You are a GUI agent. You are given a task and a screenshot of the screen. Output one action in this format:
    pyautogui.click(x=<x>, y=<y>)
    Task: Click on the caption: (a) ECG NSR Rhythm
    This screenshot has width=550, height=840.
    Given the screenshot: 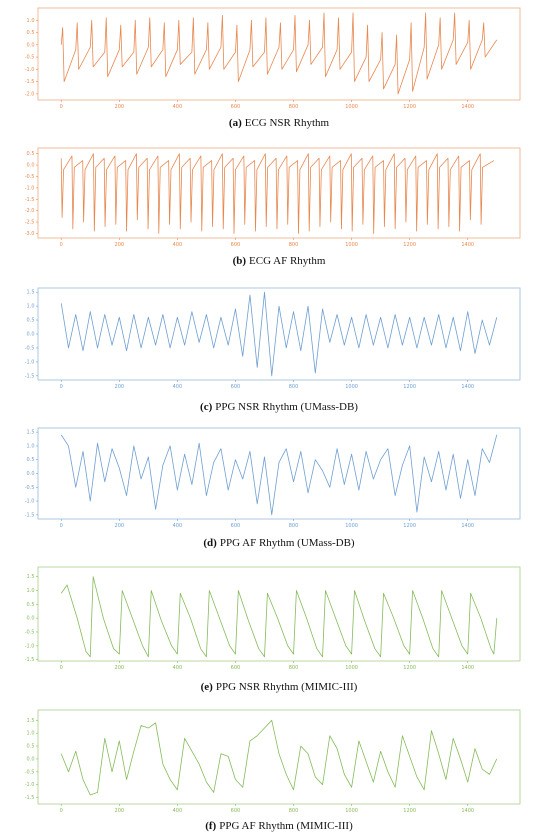 What is the action you would take?
    pyautogui.click(x=279, y=123)
    